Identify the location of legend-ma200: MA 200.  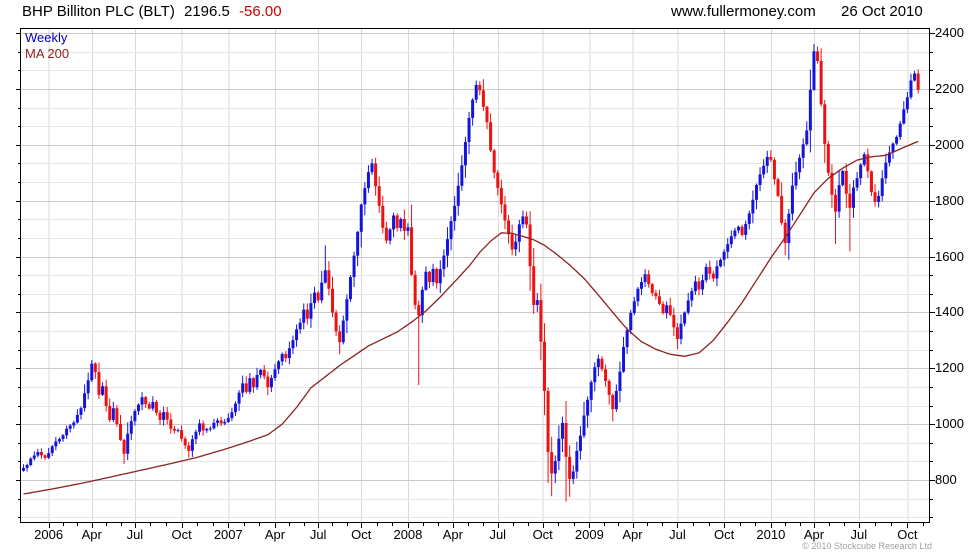
(47, 53).